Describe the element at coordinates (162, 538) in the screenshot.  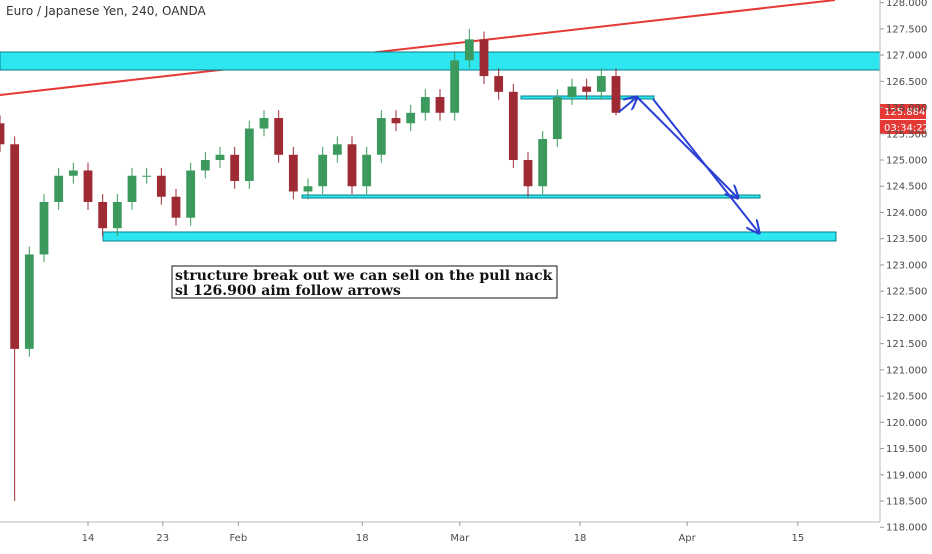
I see `x-tick-label: 23` at that location.